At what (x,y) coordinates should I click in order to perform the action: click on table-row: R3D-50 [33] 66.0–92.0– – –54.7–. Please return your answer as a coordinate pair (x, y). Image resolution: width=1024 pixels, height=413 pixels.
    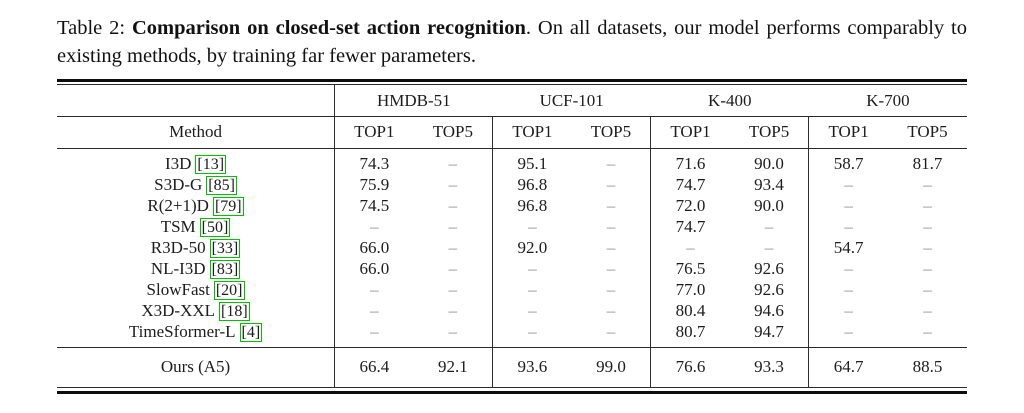
    Looking at the image, I should click on (512, 247).